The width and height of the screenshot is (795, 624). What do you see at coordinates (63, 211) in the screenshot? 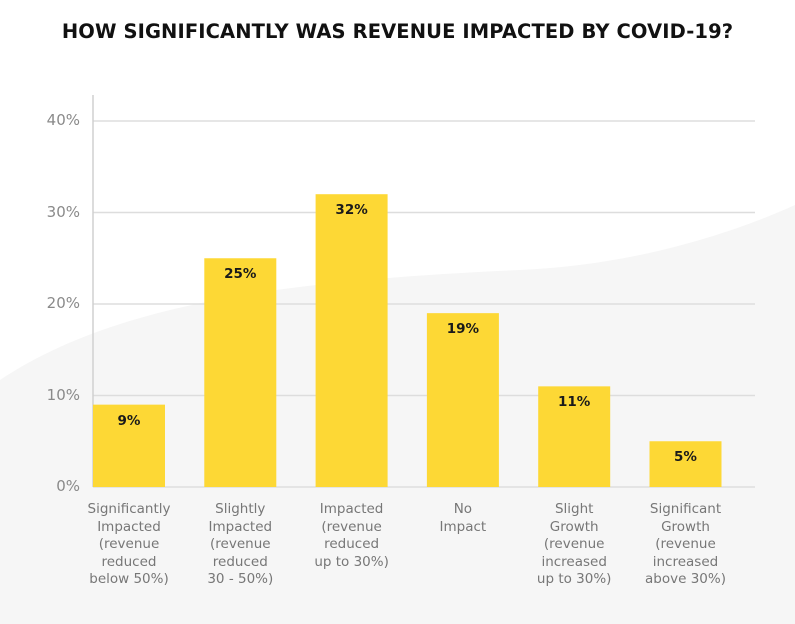
I see `y-tick-label: 30%` at bounding box center [63, 211].